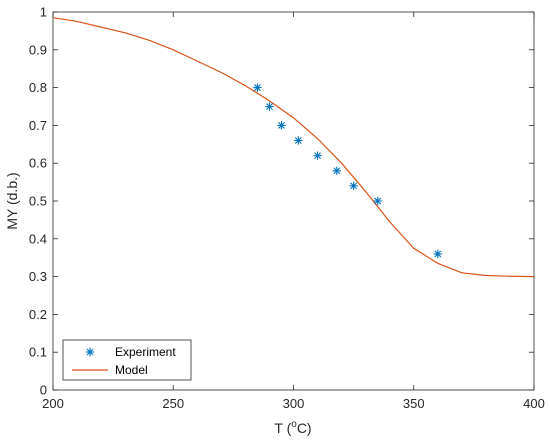 This screenshot has height=445, width=550. I want to click on legend-box, so click(127, 360).